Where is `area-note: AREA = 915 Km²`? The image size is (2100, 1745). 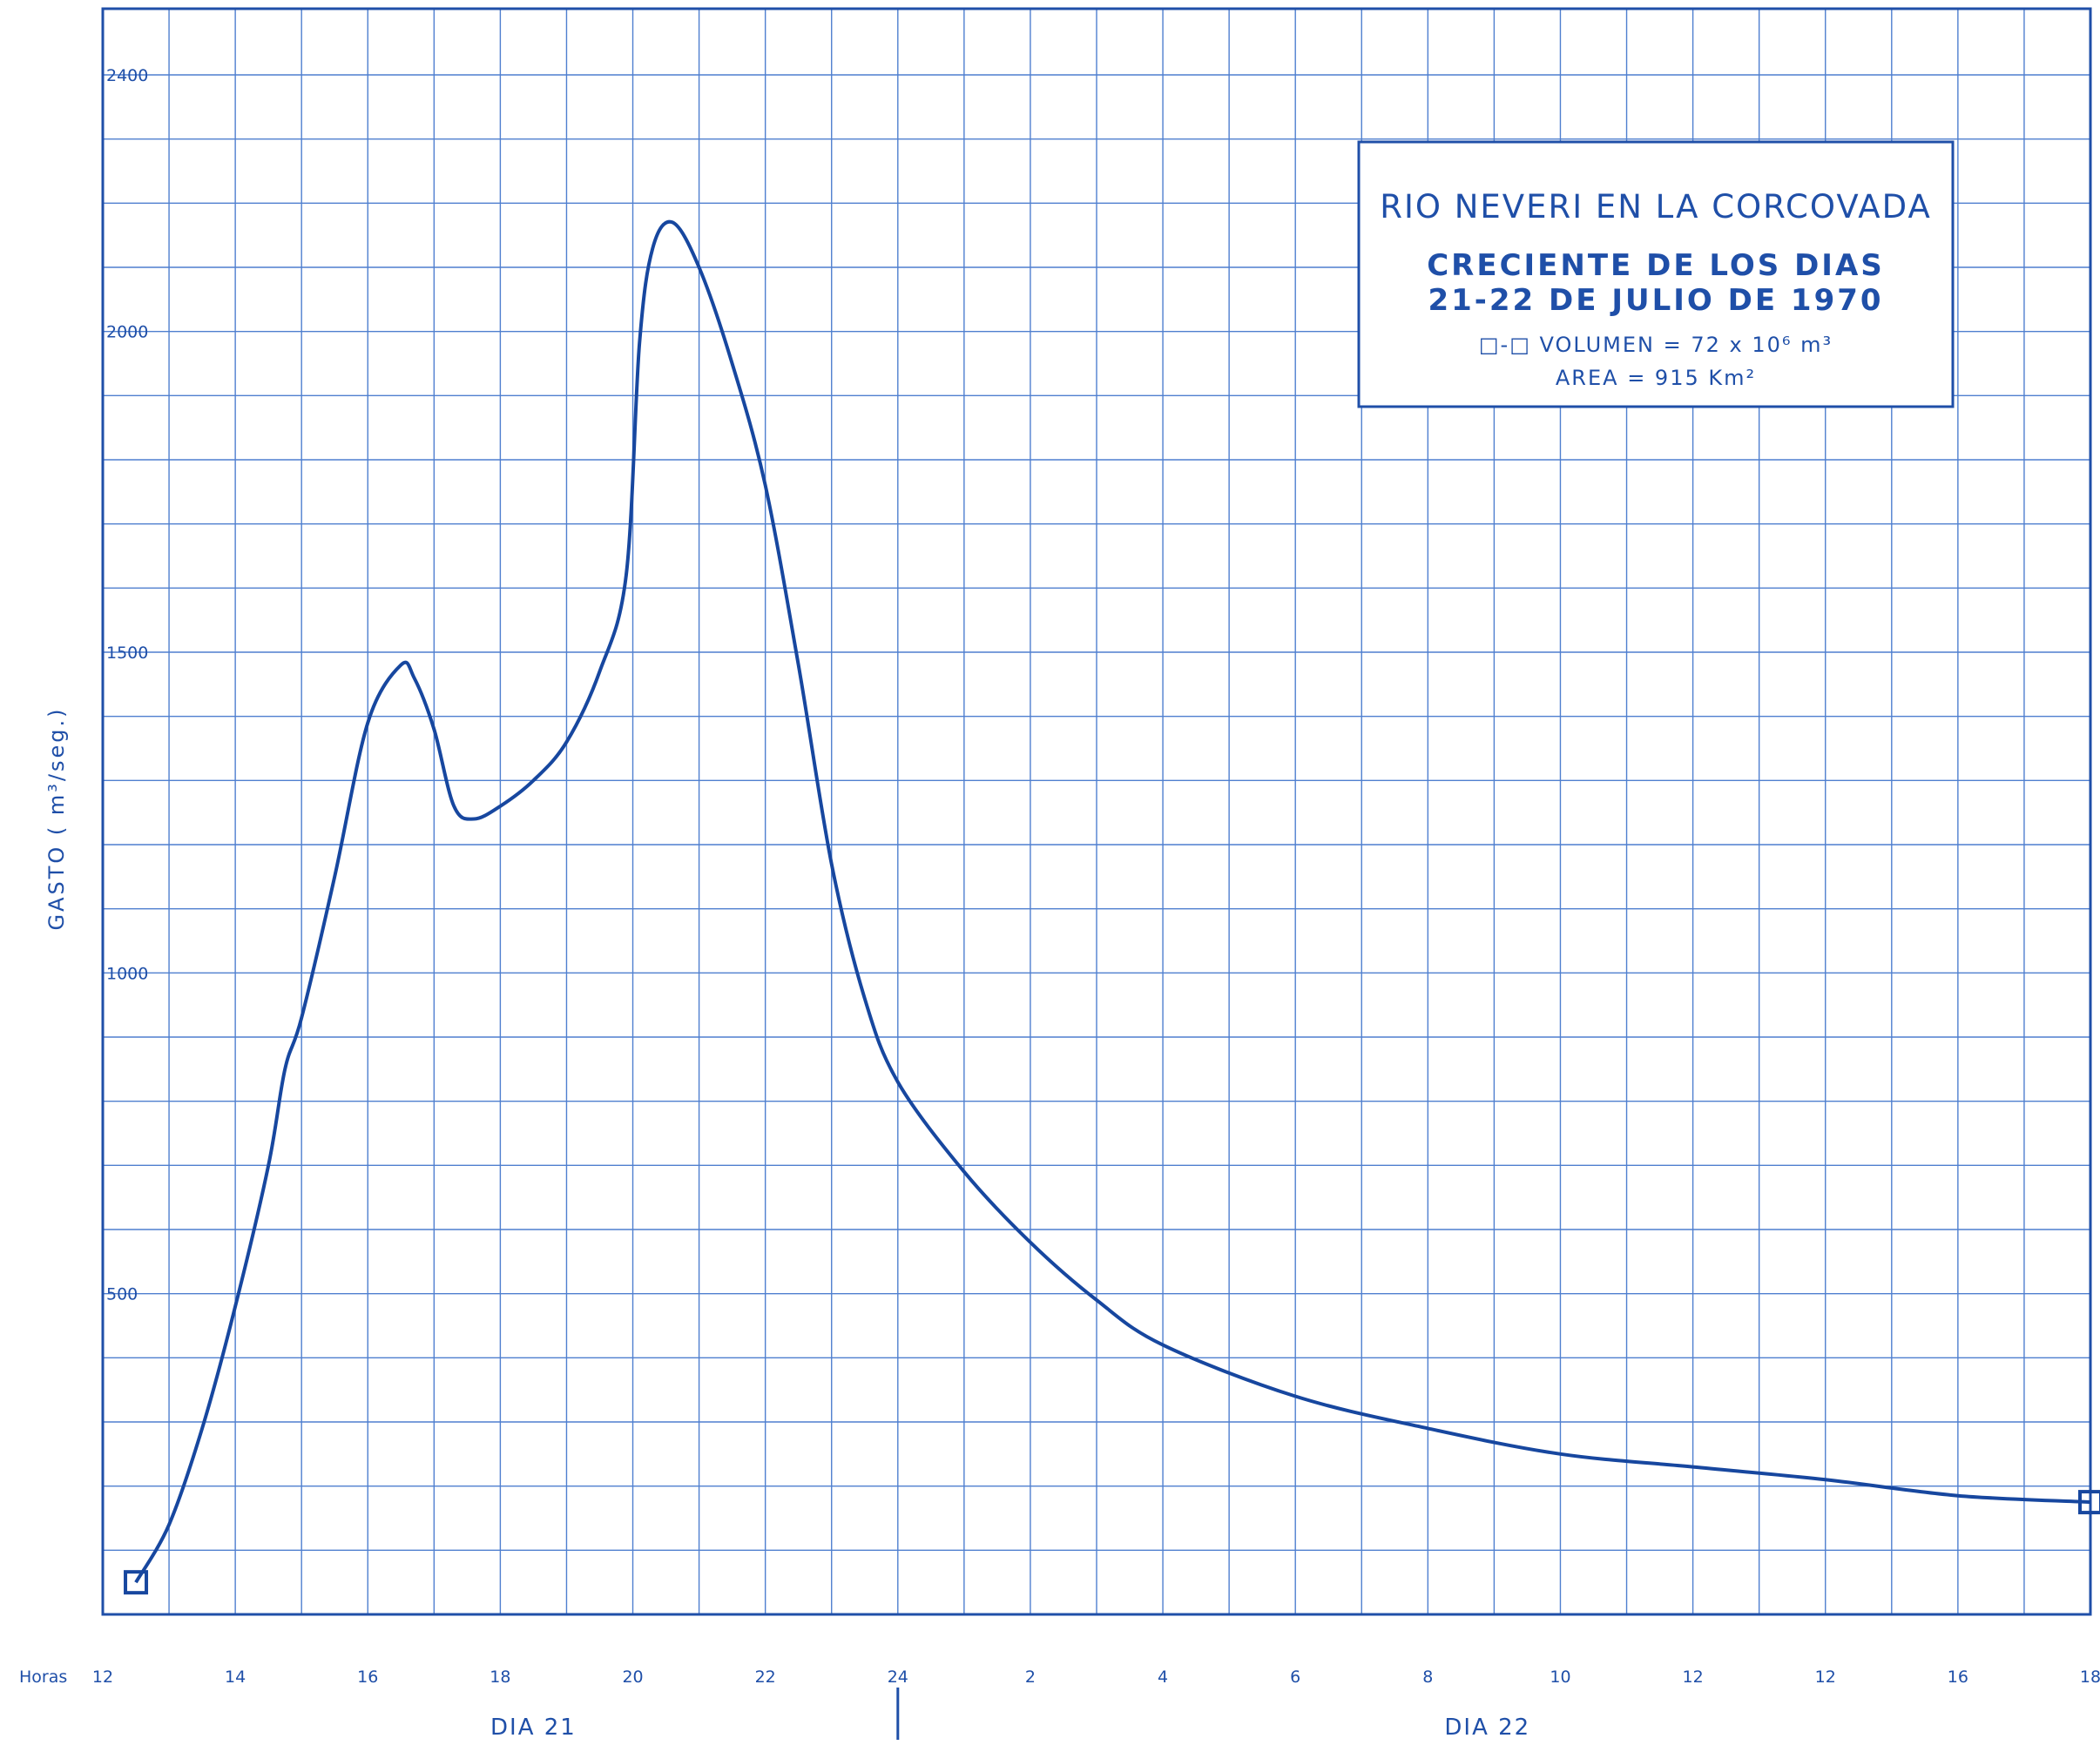
area-note: AREA = 915 Km² is located at coordinates (1656, 378).